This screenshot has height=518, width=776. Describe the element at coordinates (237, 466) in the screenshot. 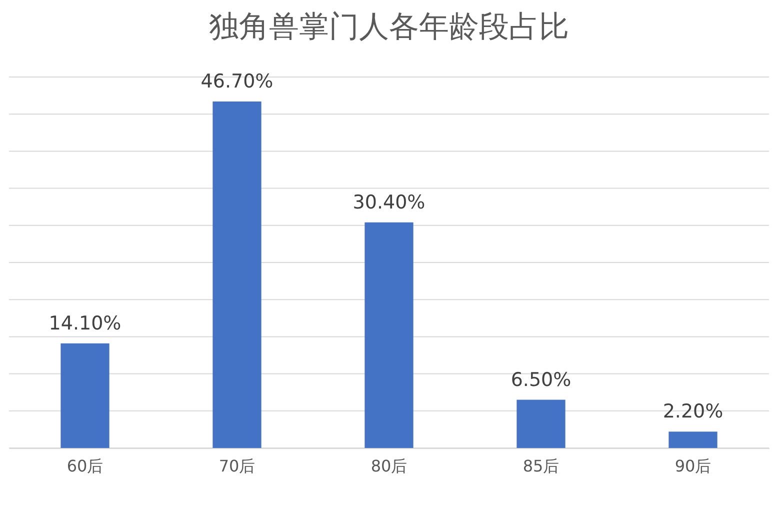

I see `x-tick-label: 70后` at that location.